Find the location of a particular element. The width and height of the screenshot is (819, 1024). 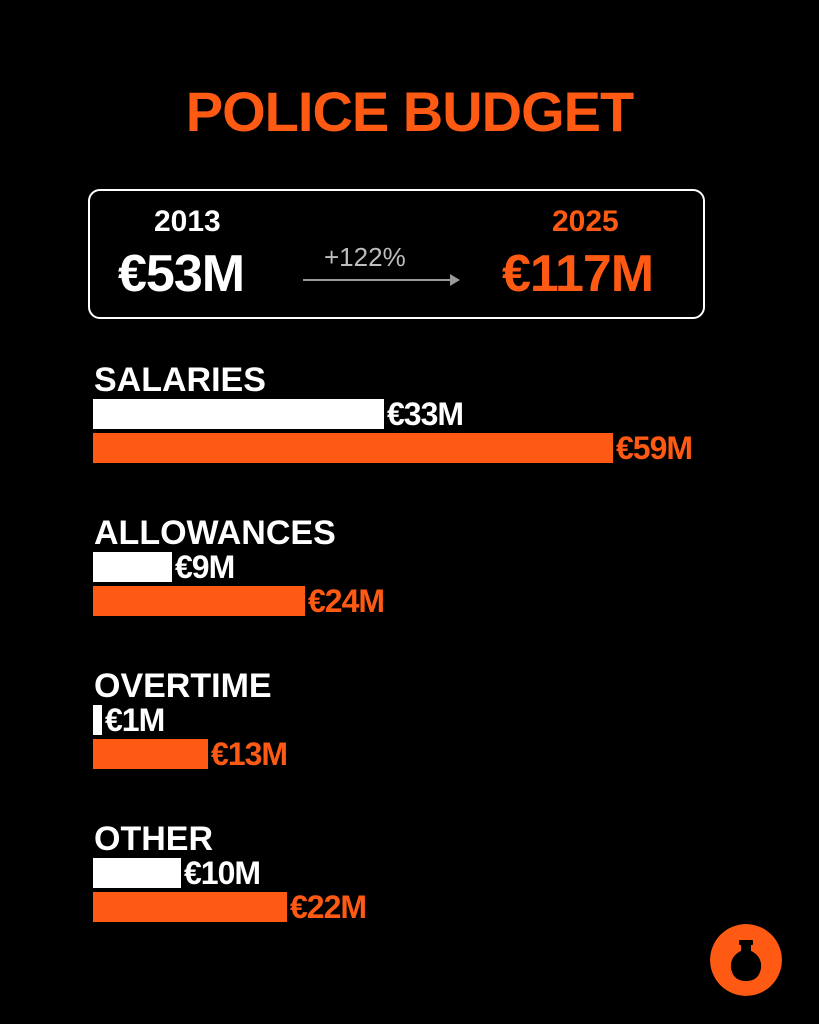

bar-2013-salaries is located at coordinates (238, 414).